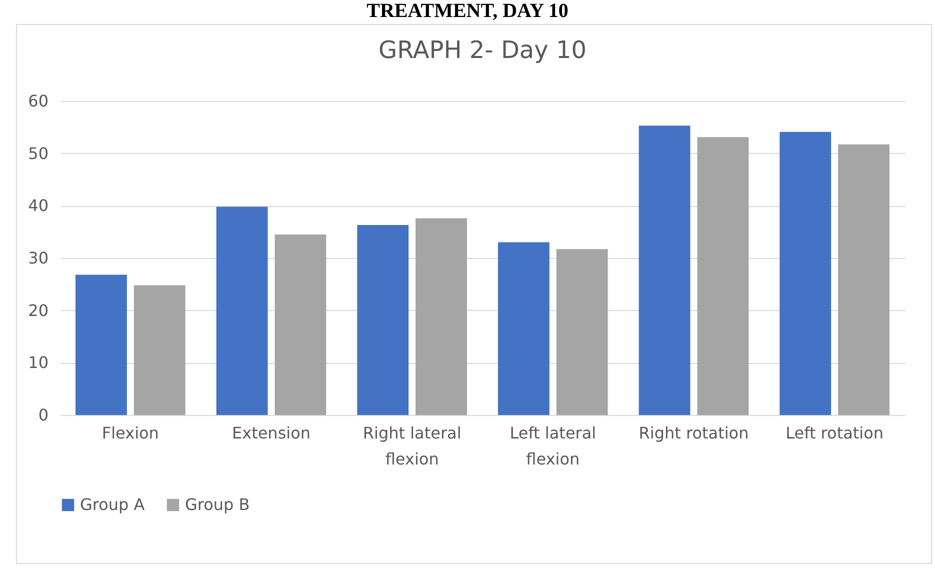 This screenshot has width=935, height=568. What do you see at coordinates (38, 153) in the screenshot?
I see `y-tick-label: 50` at bounding box center [38, 153].